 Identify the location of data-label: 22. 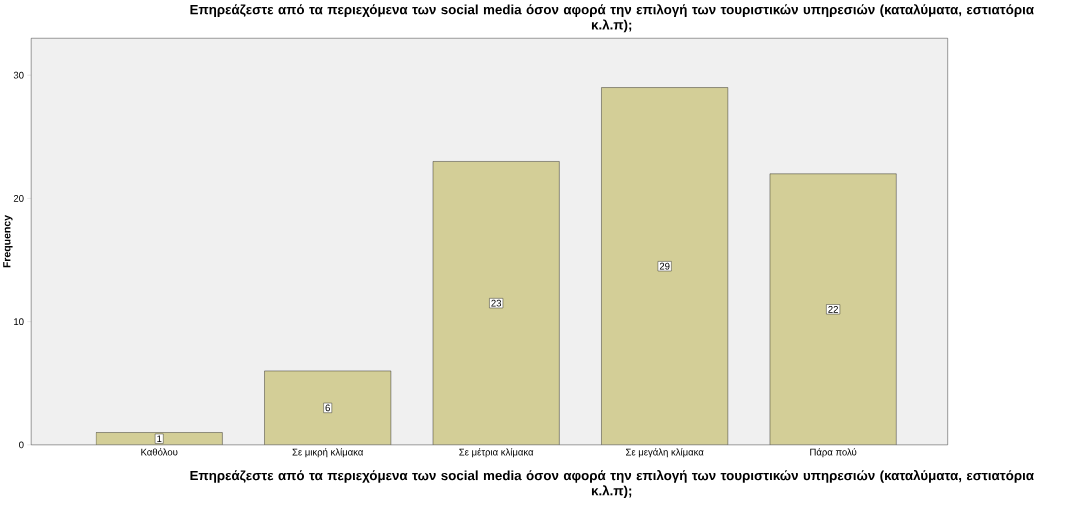
(833, 309).